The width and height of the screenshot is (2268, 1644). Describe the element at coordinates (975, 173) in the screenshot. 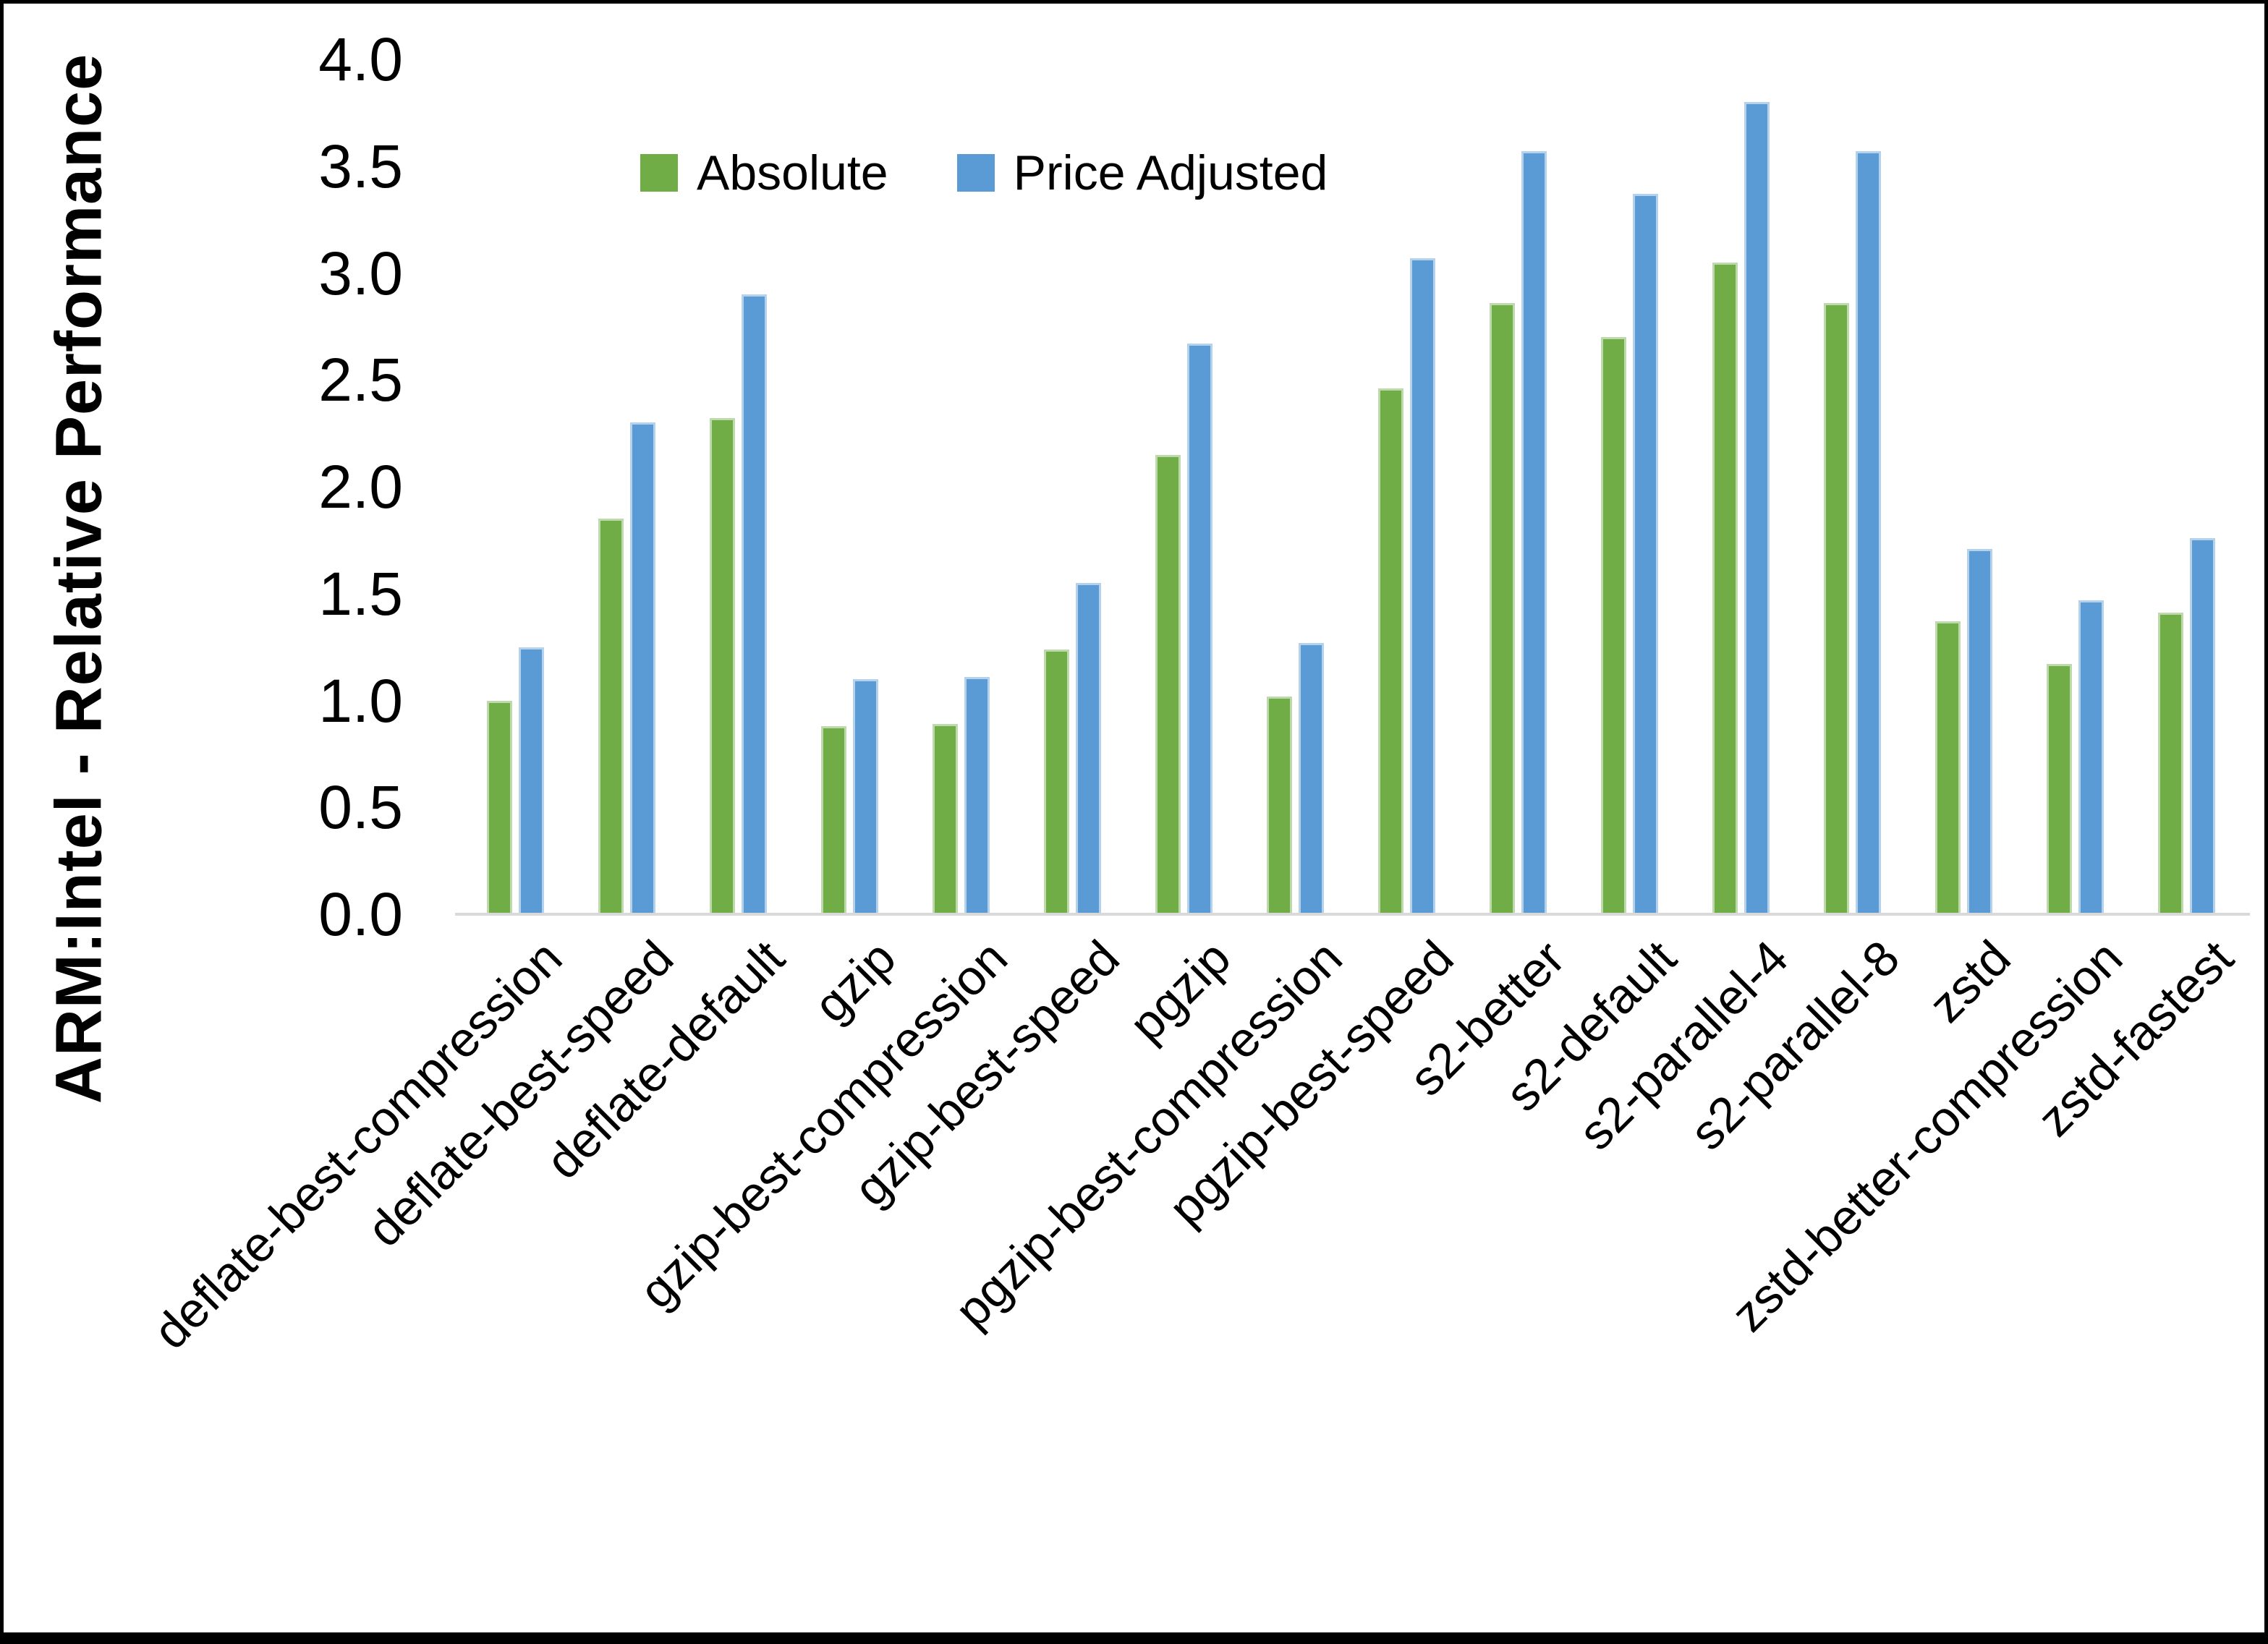

I see `legend-swatch-price-adjusted` at that location.